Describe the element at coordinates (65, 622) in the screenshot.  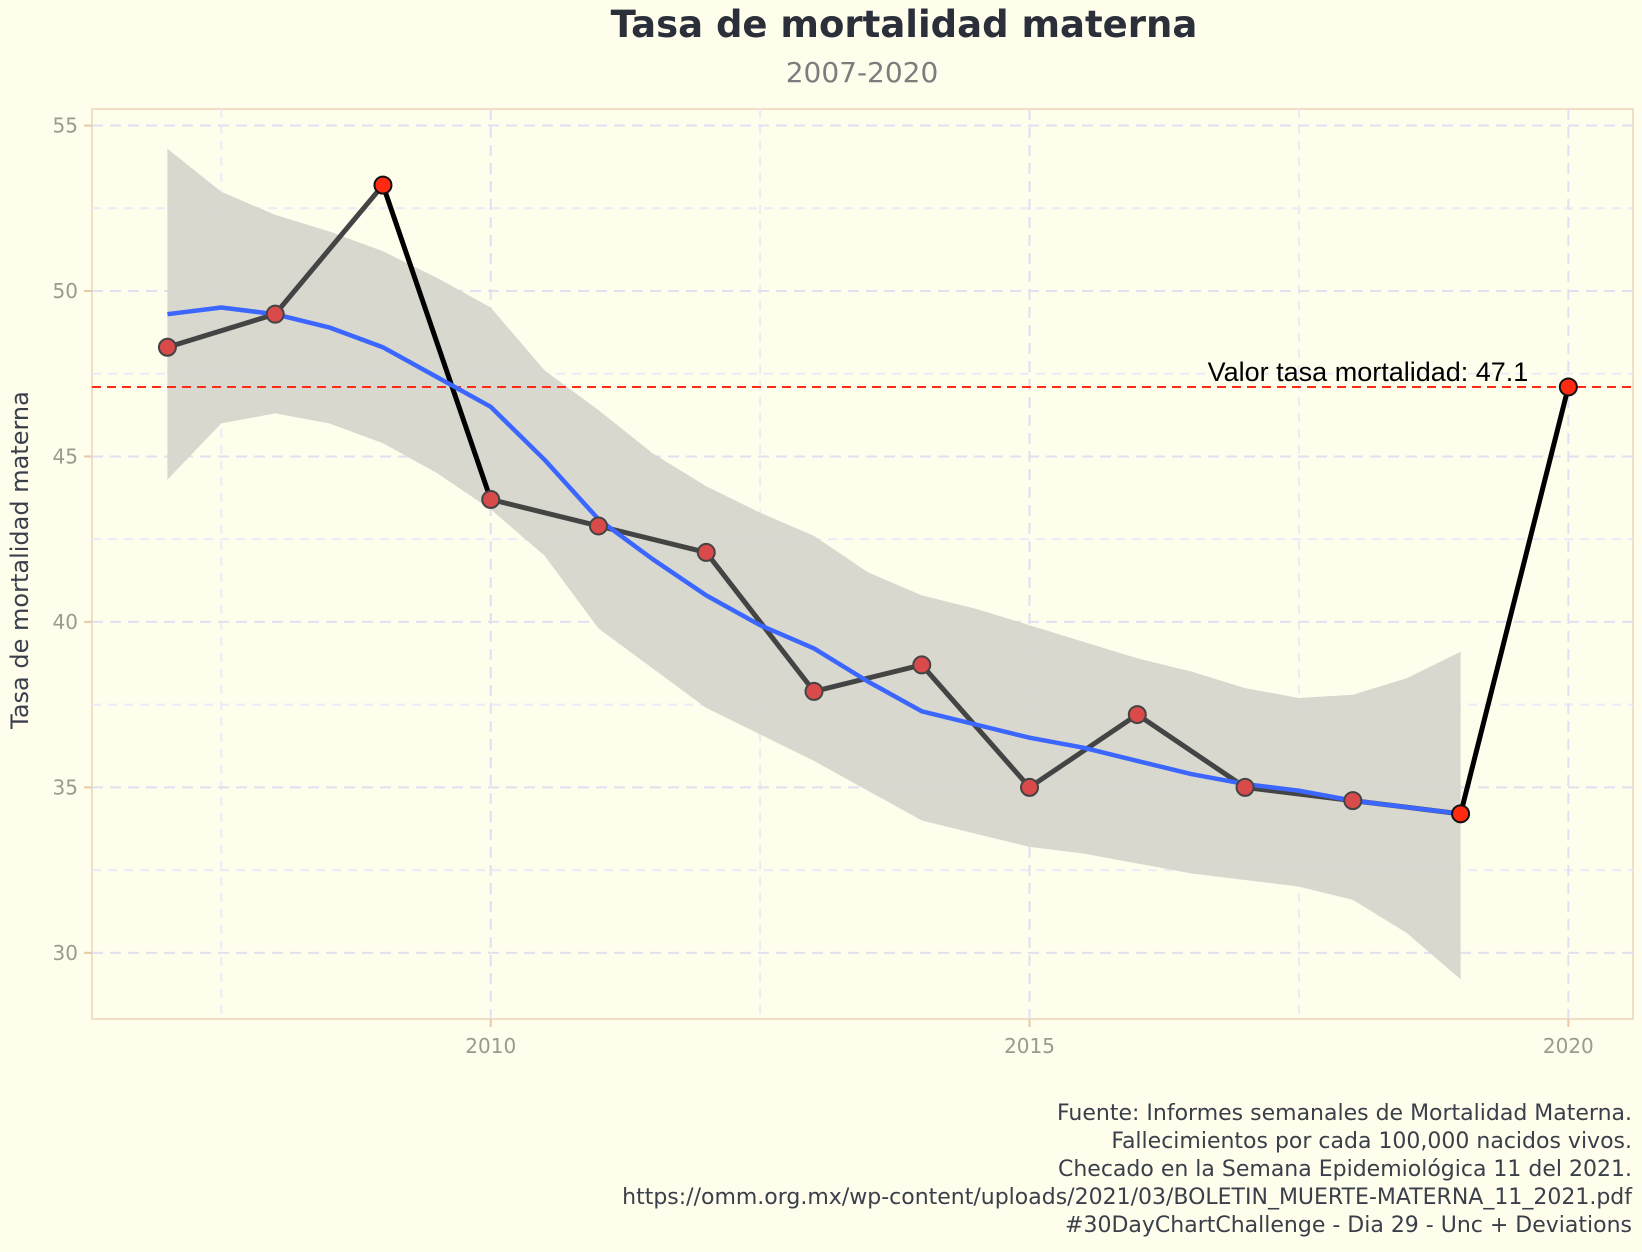
I see `y-tick-label: 40` at that location.